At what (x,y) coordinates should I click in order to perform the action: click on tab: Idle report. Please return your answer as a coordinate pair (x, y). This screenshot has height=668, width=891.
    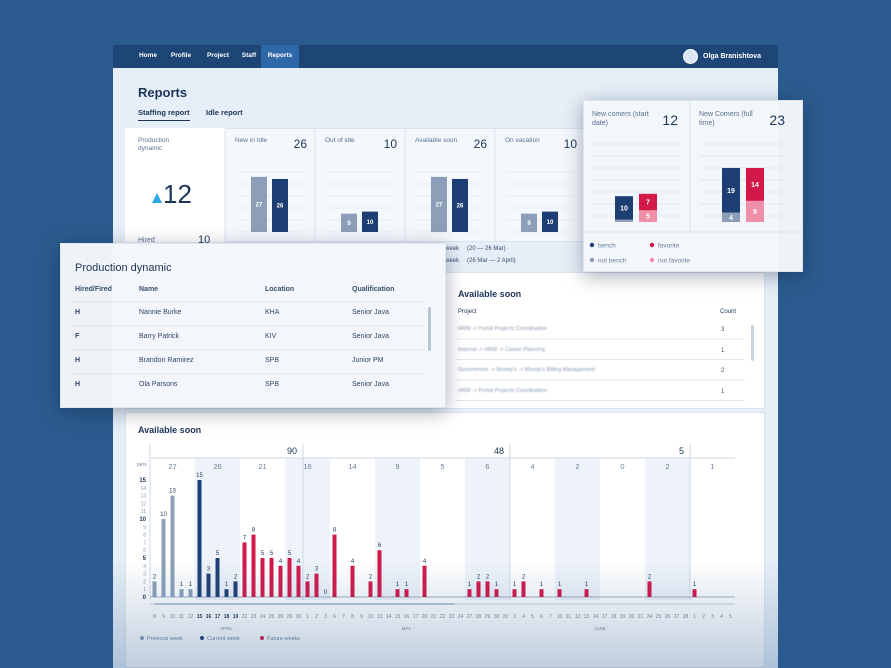
    Looking at the image, I should click on (224, 112).